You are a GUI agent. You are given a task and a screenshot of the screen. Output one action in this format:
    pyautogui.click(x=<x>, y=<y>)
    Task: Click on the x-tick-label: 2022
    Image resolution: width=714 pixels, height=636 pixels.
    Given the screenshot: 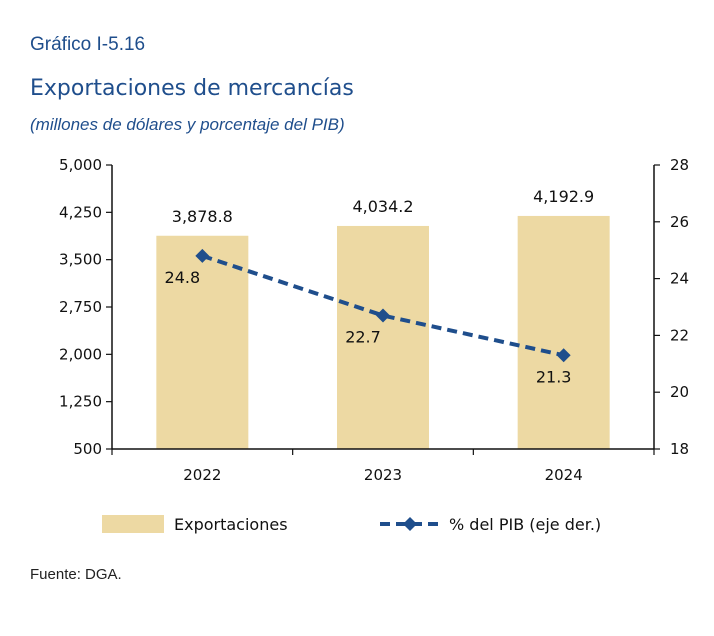 What is the action you would take?
    pyautogui.click(x=202, y=475)
    